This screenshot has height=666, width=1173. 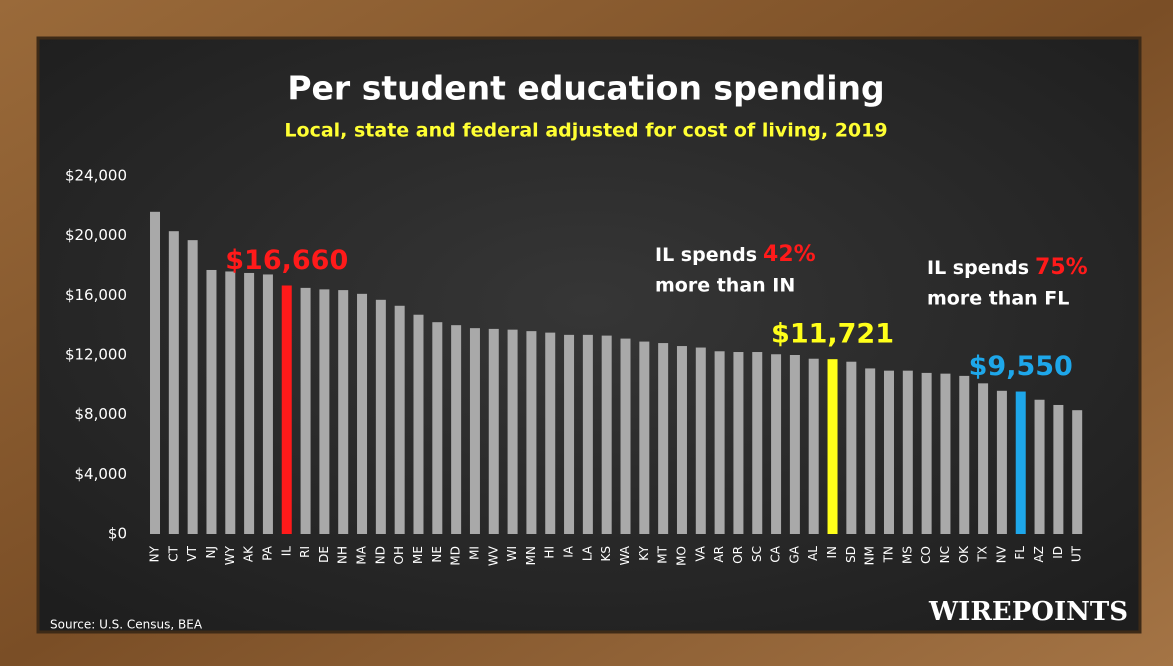 What do you see at coordinates (926, 555) in the screenshot?
I see `x-tick-label: CO` at bounding box center [926, 555].